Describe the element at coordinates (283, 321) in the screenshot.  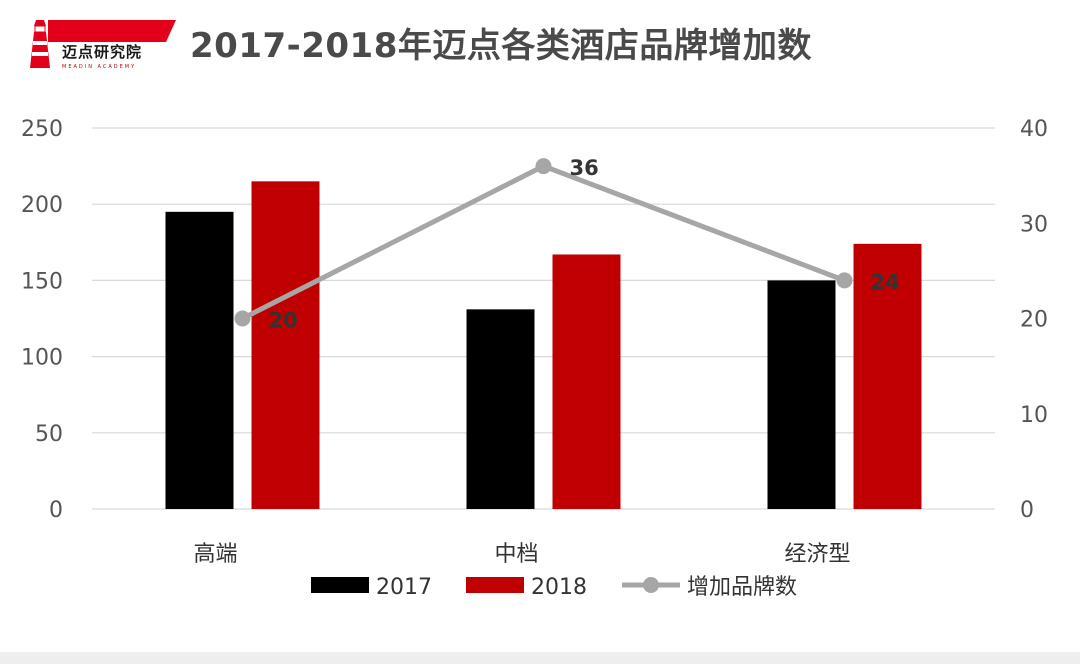
I see `line-data-label: 20` at that location.